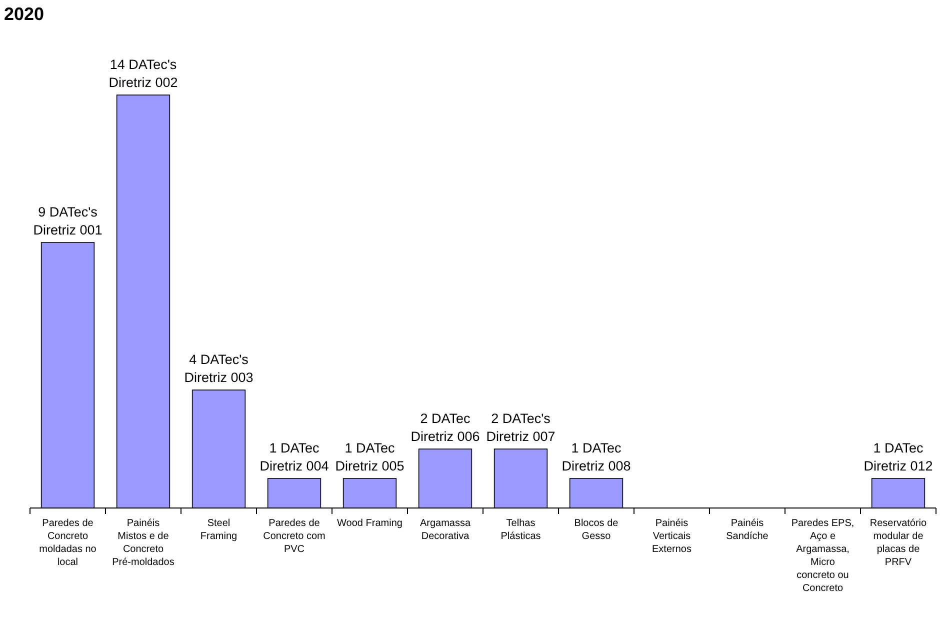 The width and height of the screenshot is (946, 618). I want to click on x-tick-label: Painéis Sandíche, so click(747, 530).